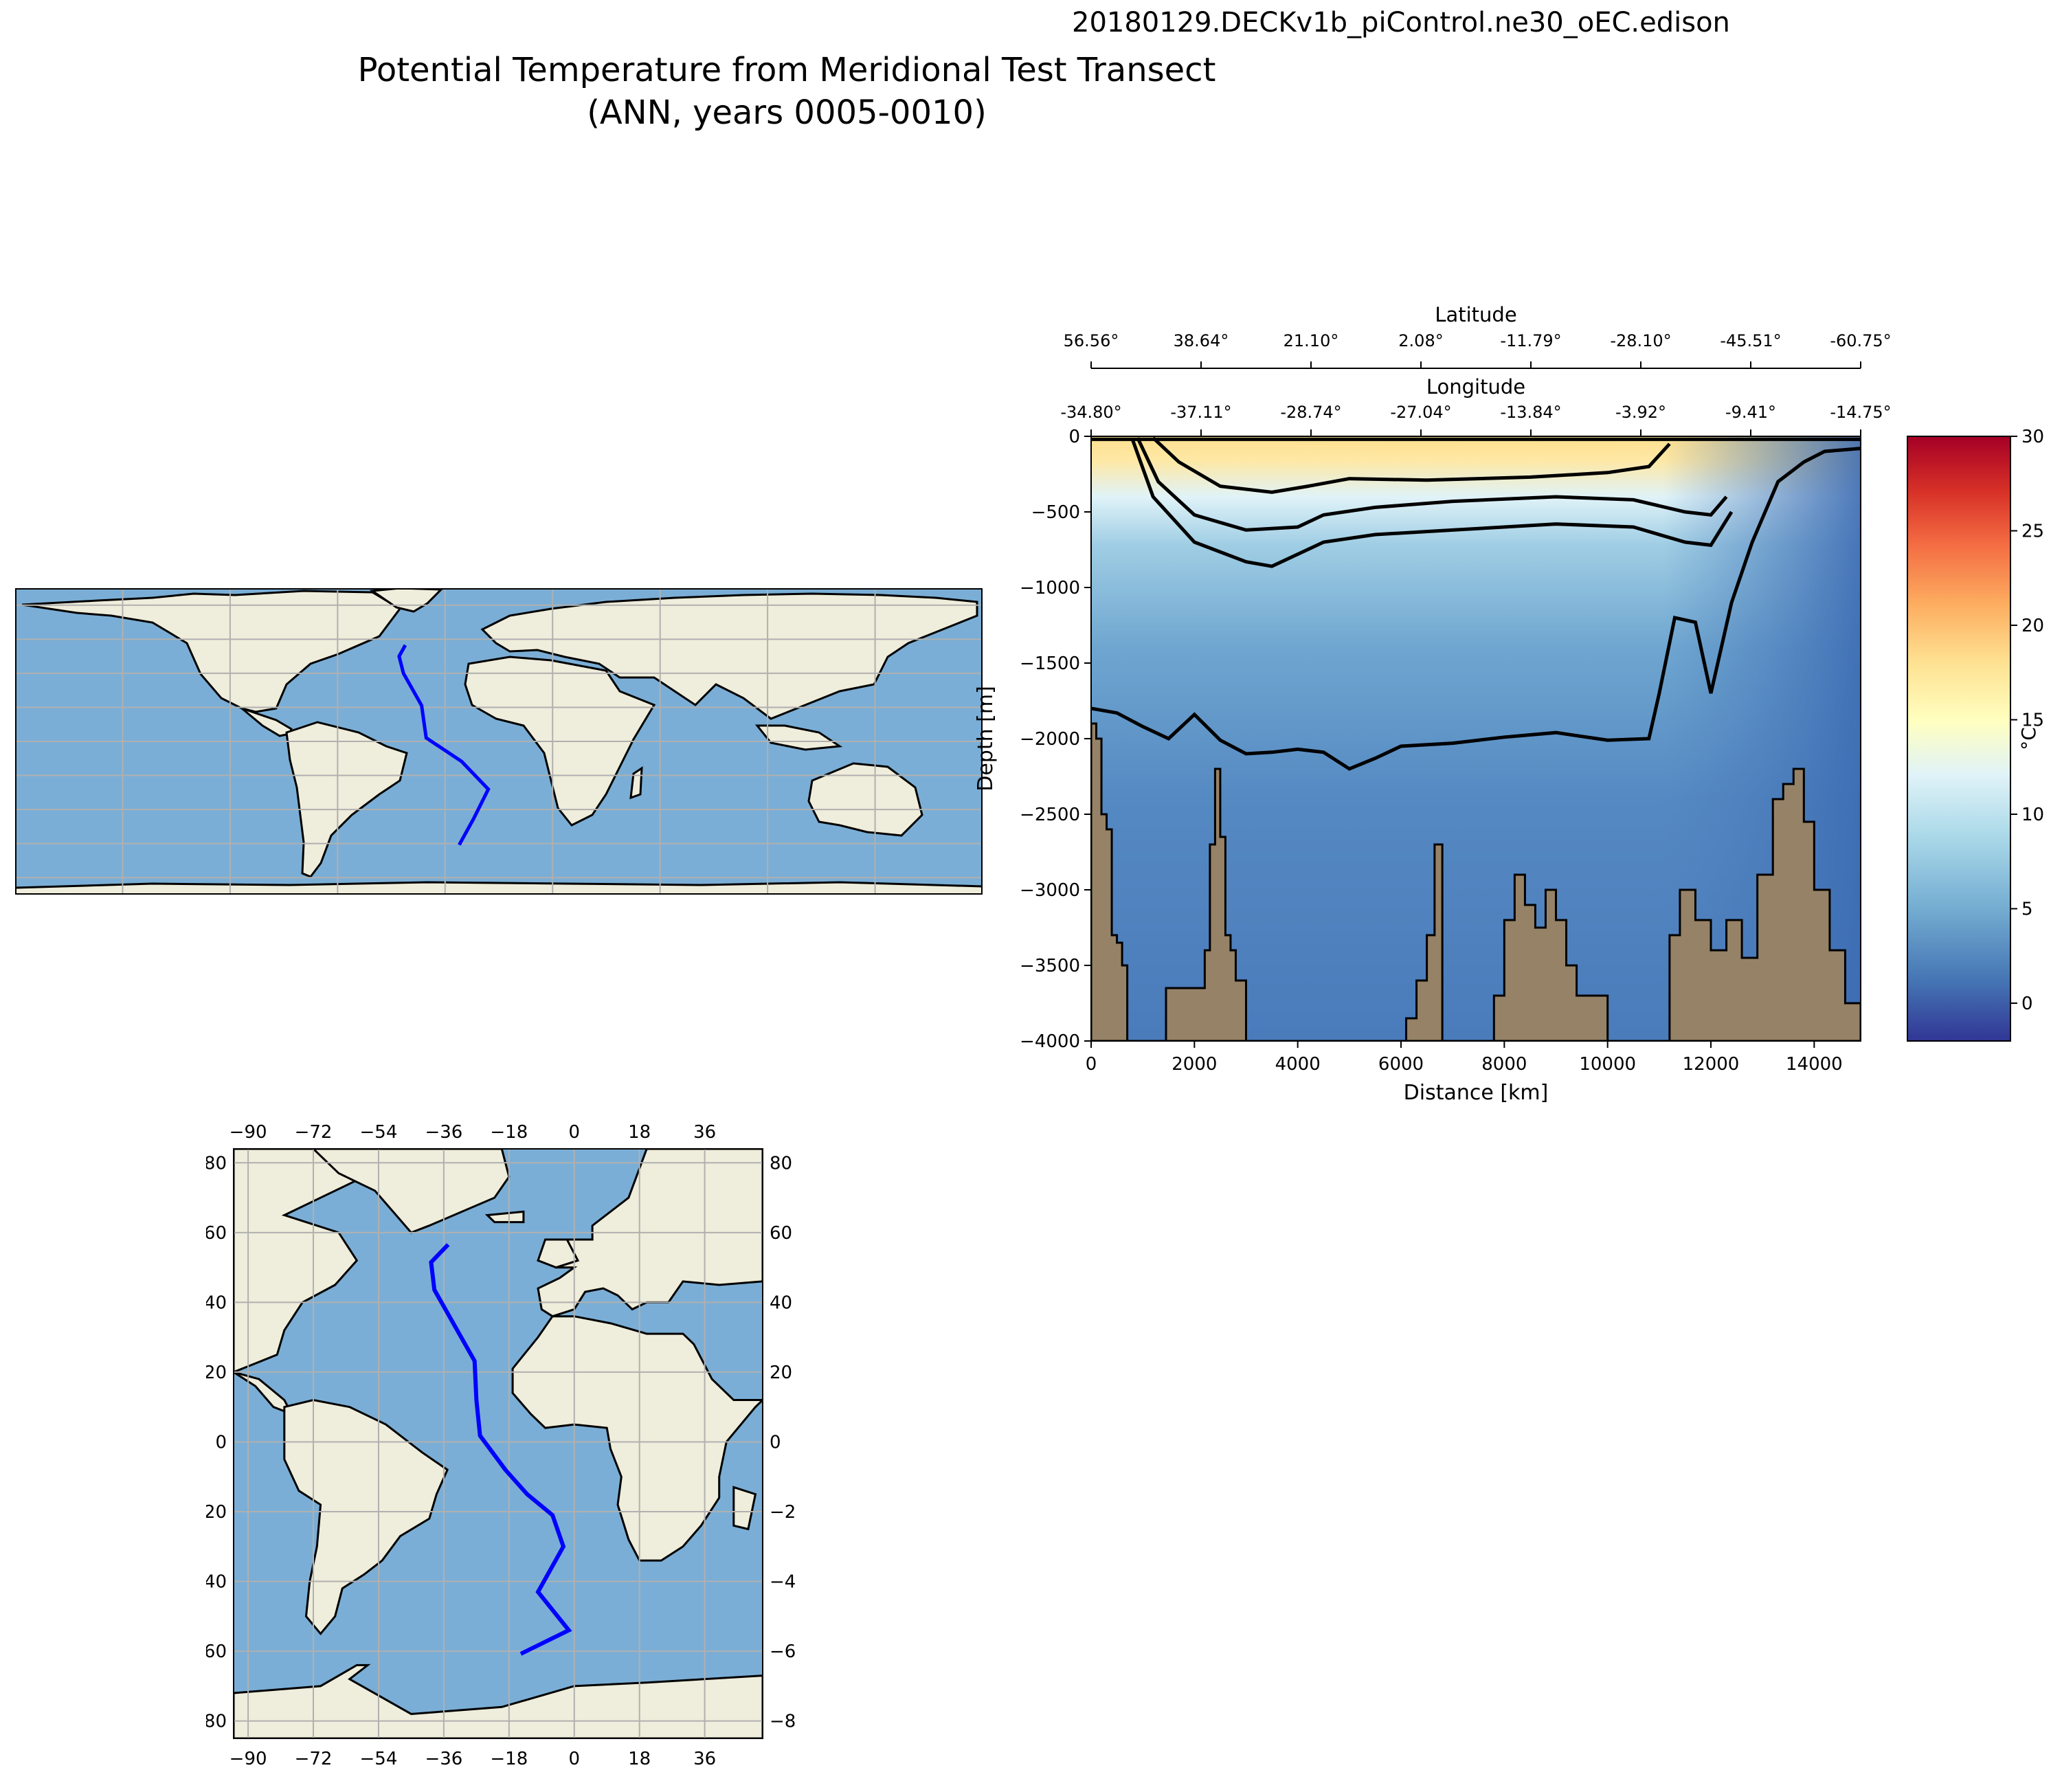  Describe the element at coordinates (1401, 1064) in the screenshot. I see `x-tick-label: 6000` at that location.